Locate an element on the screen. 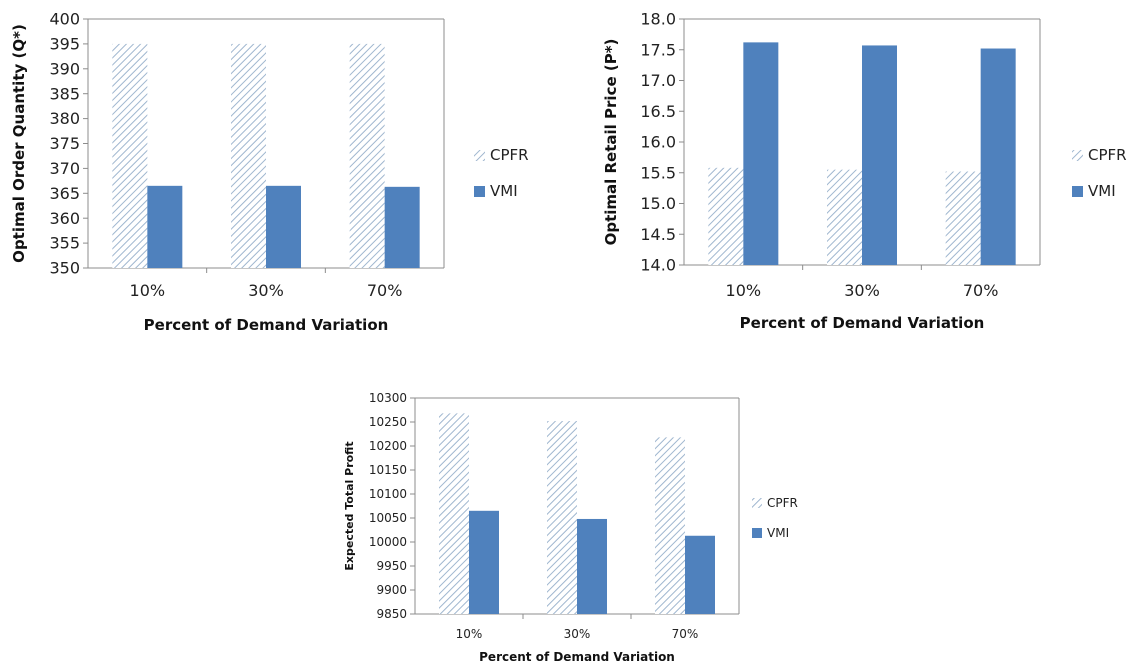  y-tick-label: 10300 is located at coordinates (388, 398).